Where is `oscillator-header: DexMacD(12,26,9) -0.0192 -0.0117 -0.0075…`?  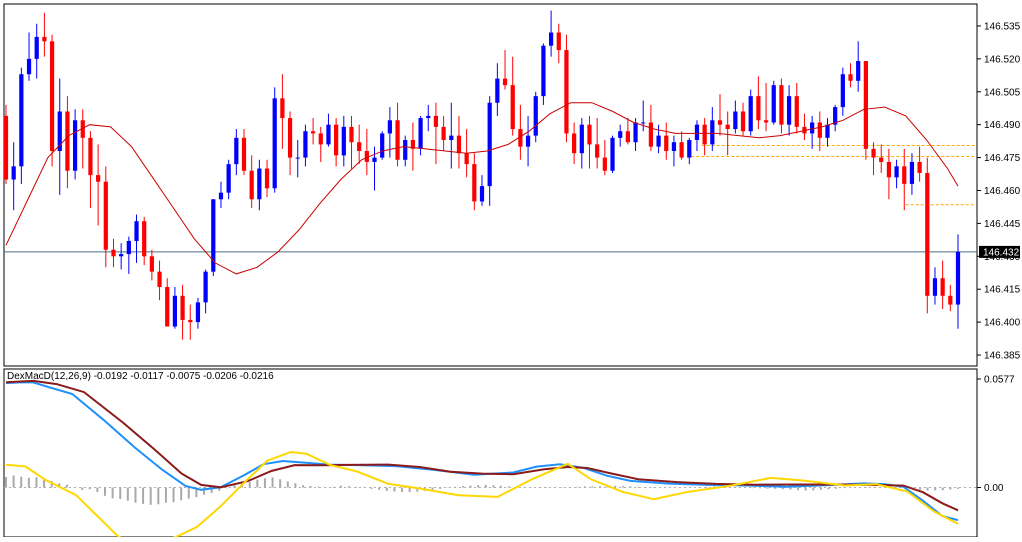
oscillator-header: DexMacD(12,26,9) -0.0192 -0.0117 -0.0075… is located at coordinates (140, 376).